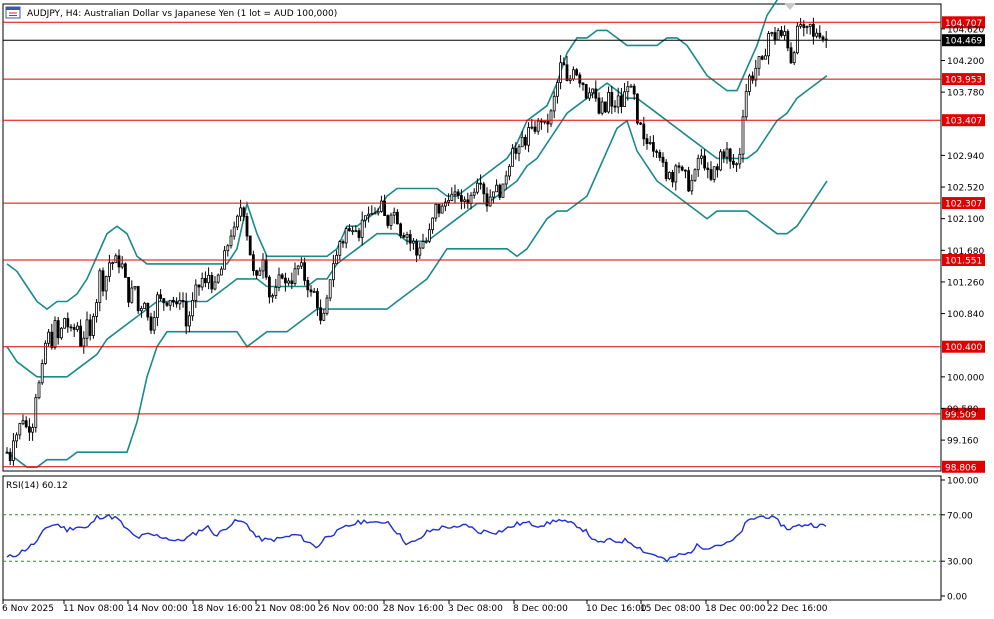 Image resolution: width=994 pixels, height=619 pixels. I want to click on price-tick-label: 100.000, so click(965, 378).